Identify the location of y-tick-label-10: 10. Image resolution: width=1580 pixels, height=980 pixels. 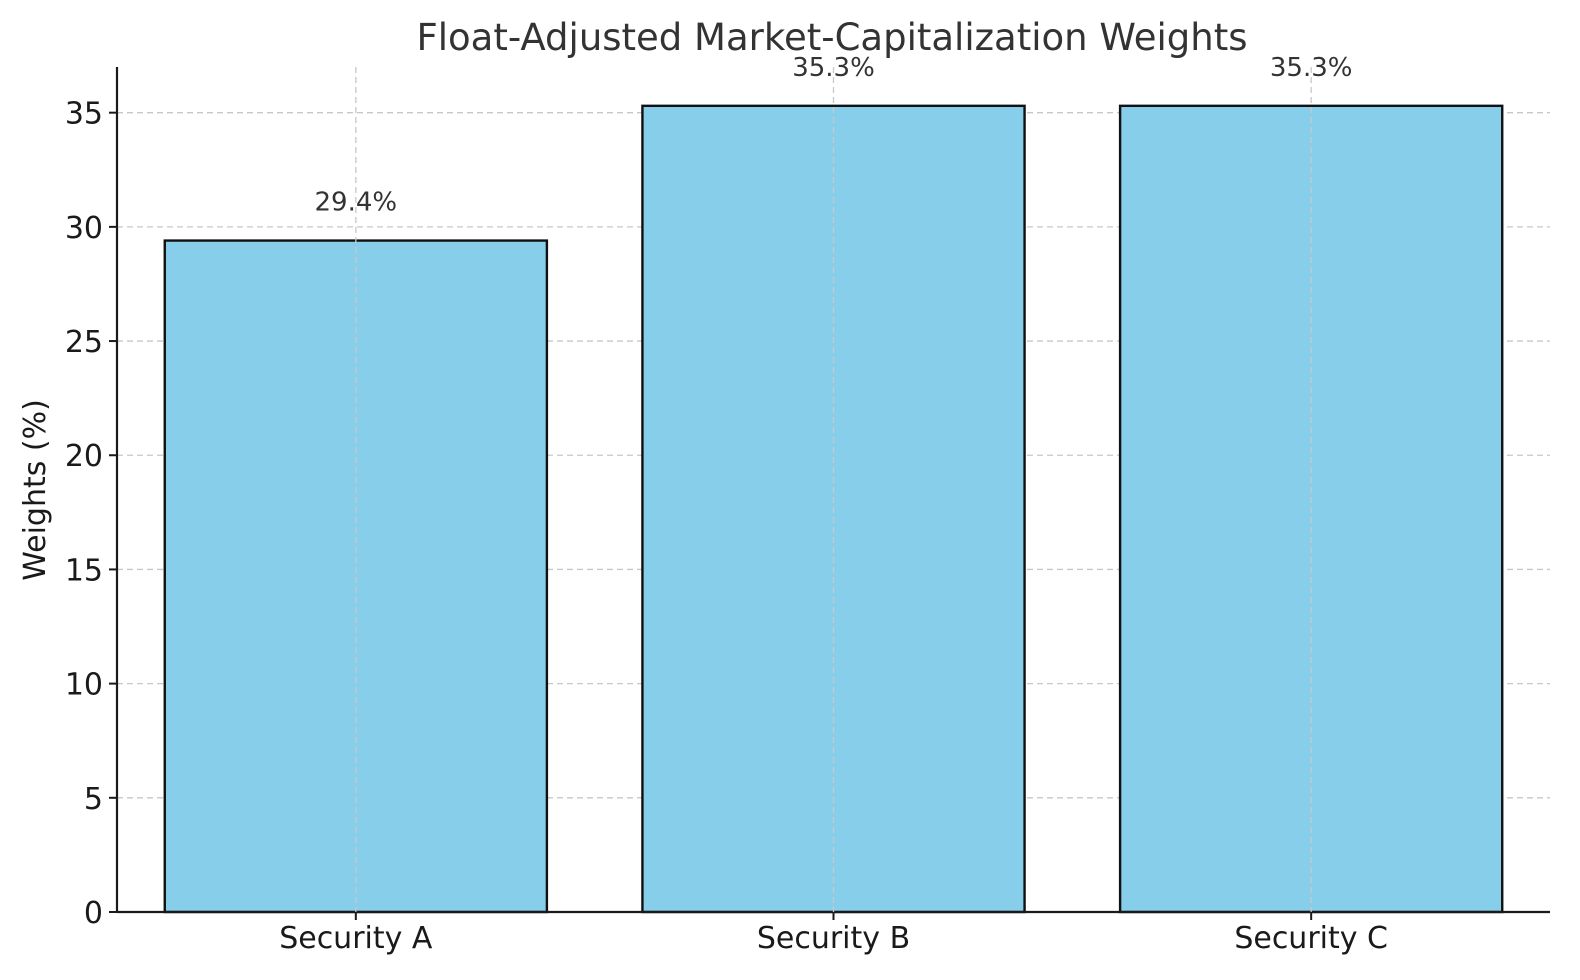
(84, 685).